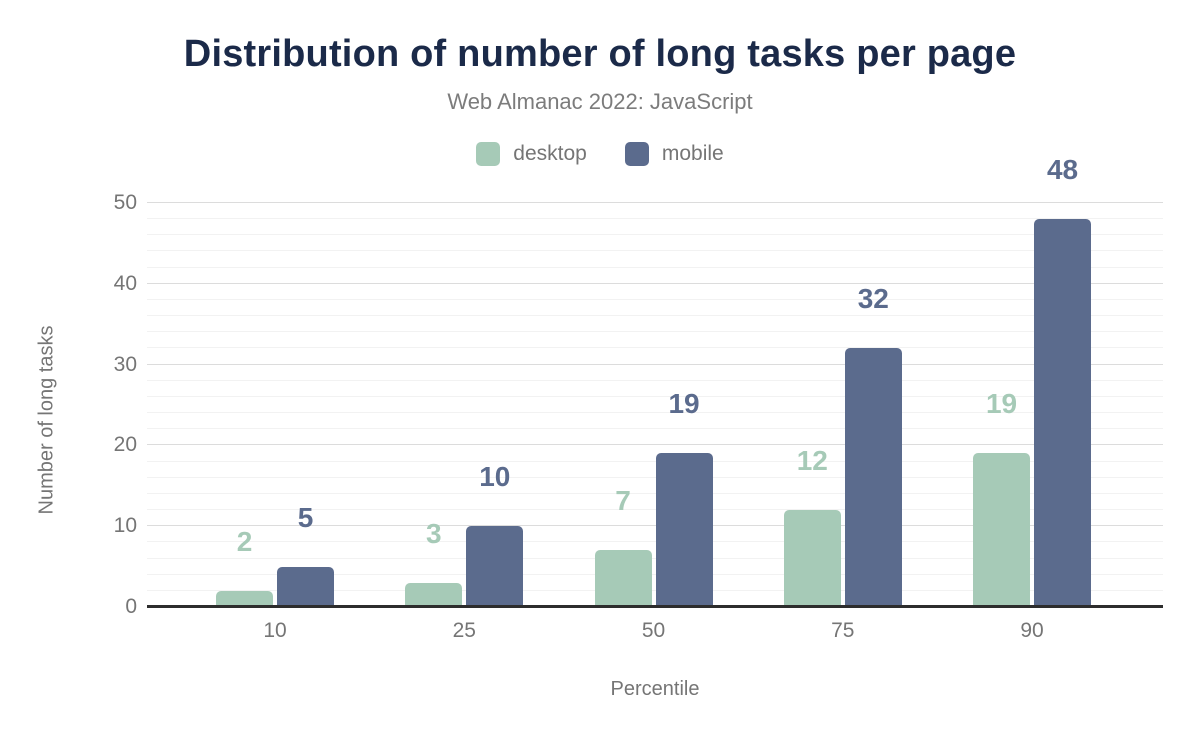 The height and width of the screenshot is (742, 1200). Describe the element at coordinates (684, 530) in the screenshot. I see `bar-mobile-p50` at that location.